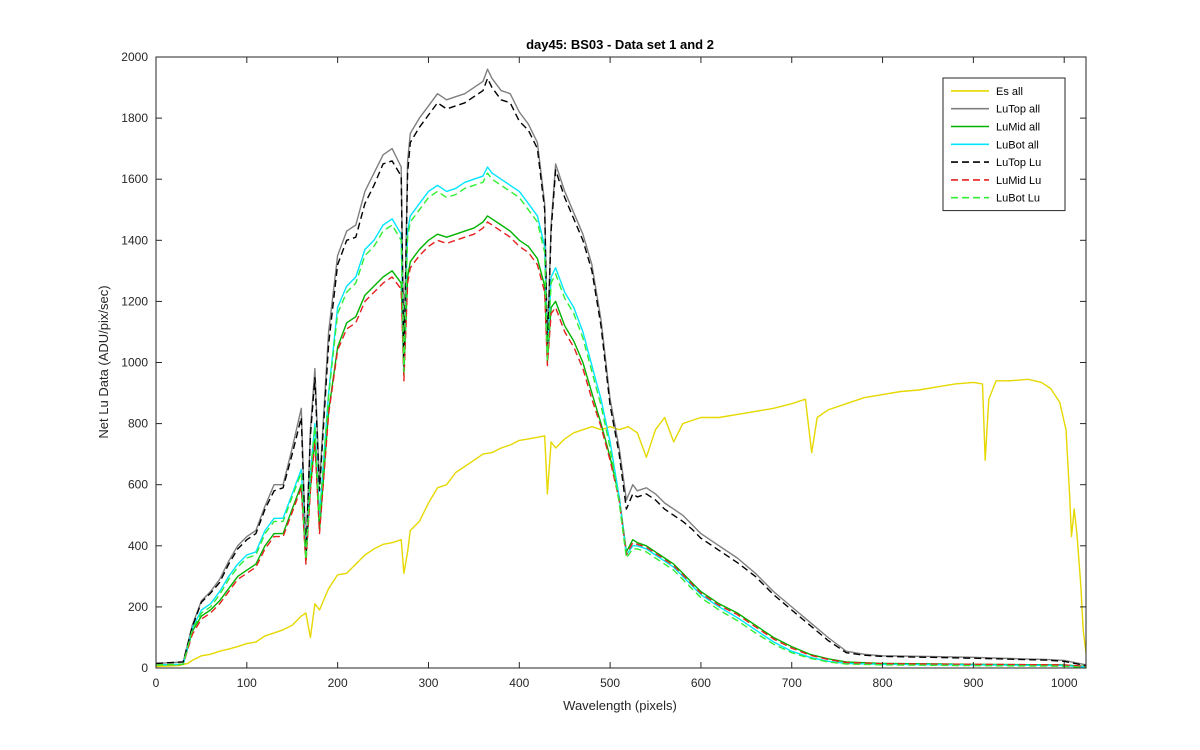 Image resolution: width=1200 pixels, height=750 pixels. I want to click on y-tick-label: 1600, so click(134, 179).